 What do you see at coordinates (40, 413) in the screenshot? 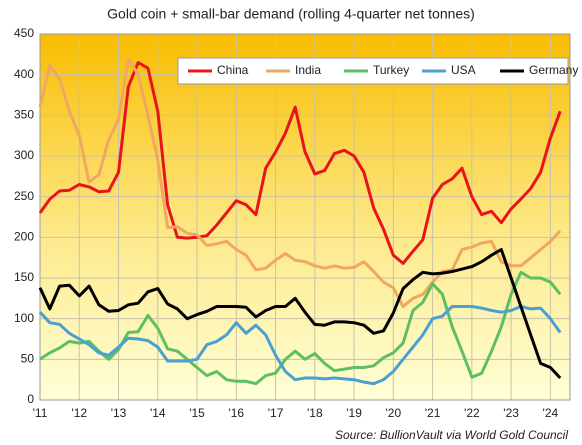
I see `x-tick-label: '11` at bounding box center [40, 413].